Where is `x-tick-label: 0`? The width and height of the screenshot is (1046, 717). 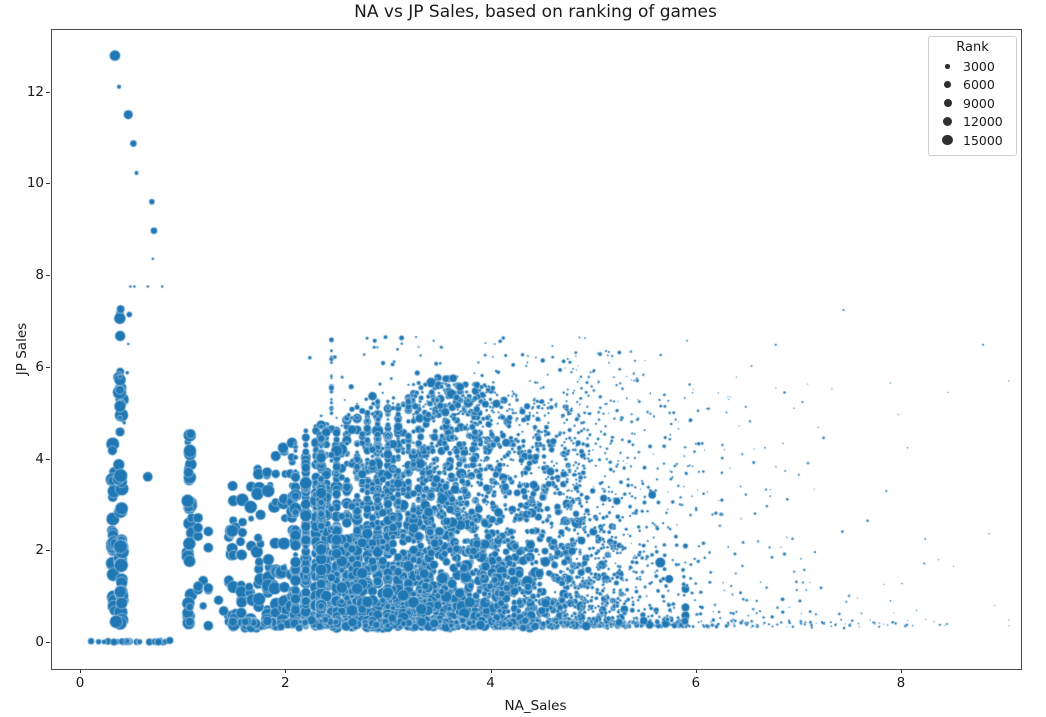 x-tick-label: 0 is located at coordinates (80, 683).